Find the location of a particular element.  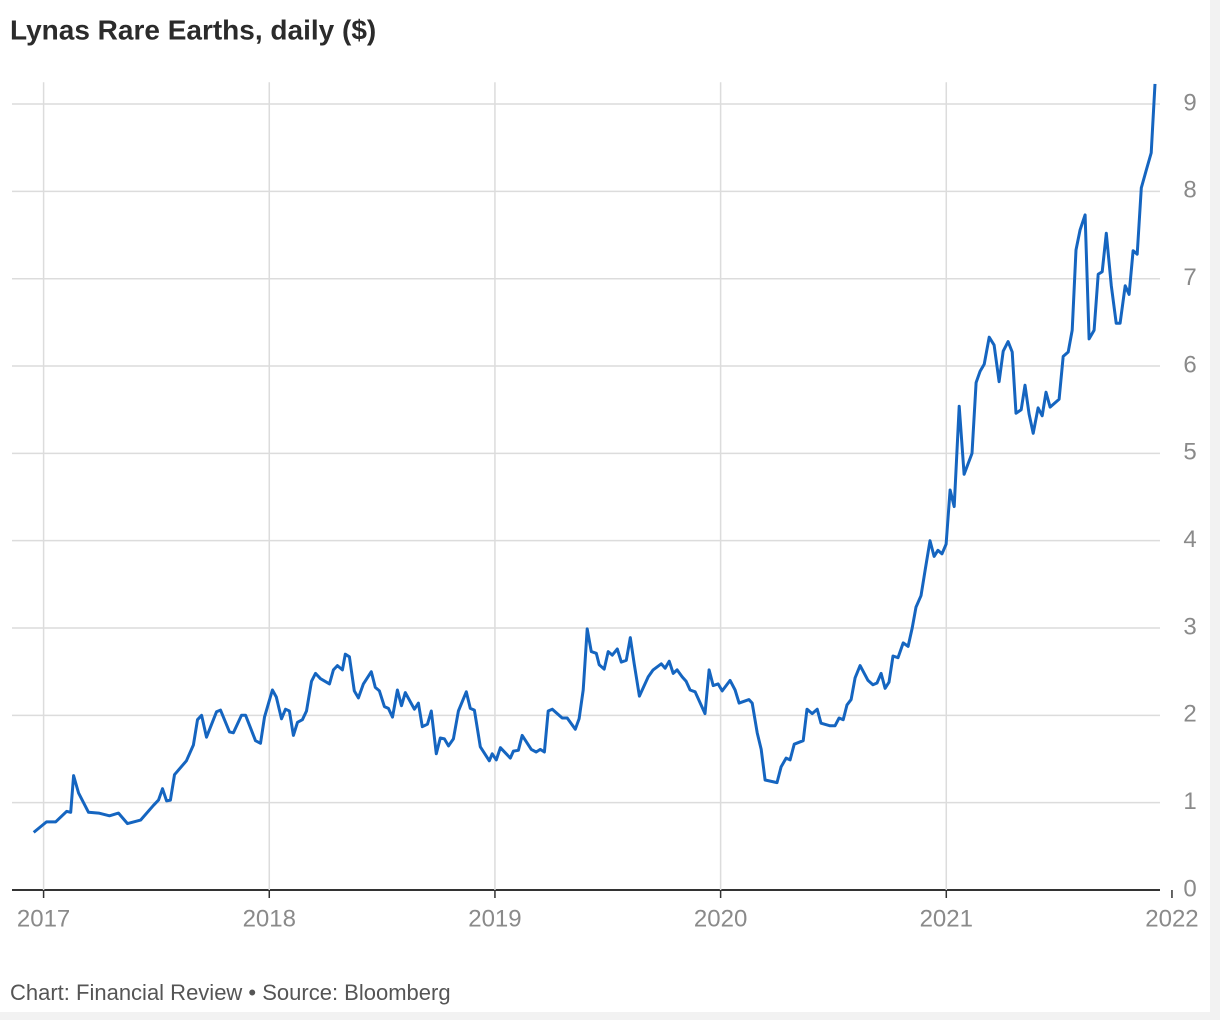

y-tick-label: 8 is located at coordinates (1189, 190).